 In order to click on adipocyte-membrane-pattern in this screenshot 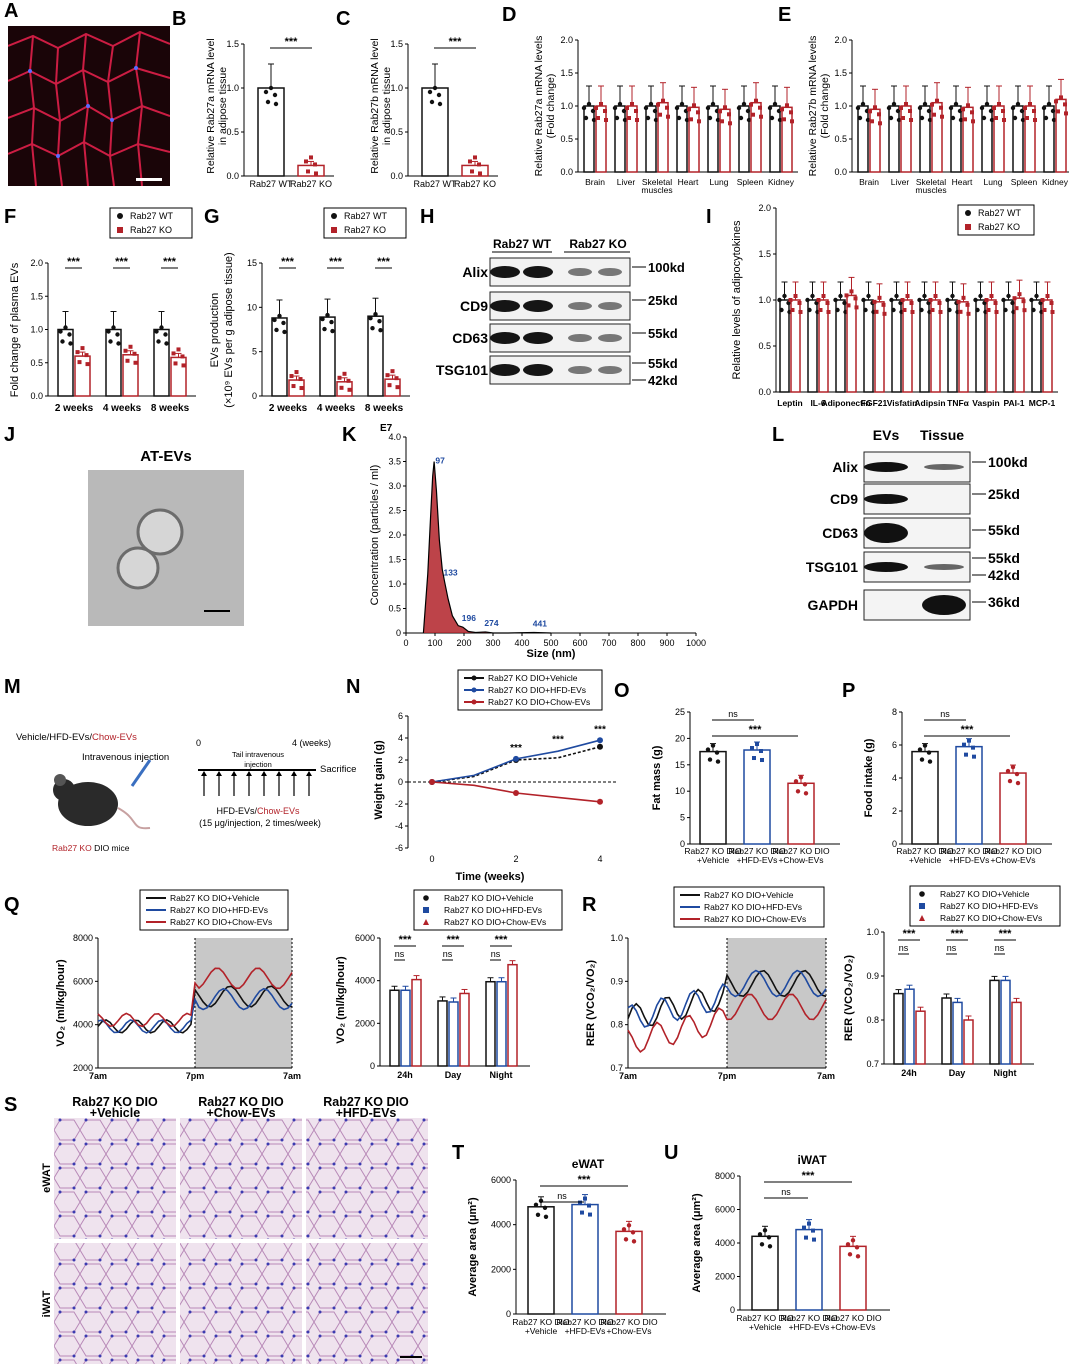, I will do `click(89, 108)`.